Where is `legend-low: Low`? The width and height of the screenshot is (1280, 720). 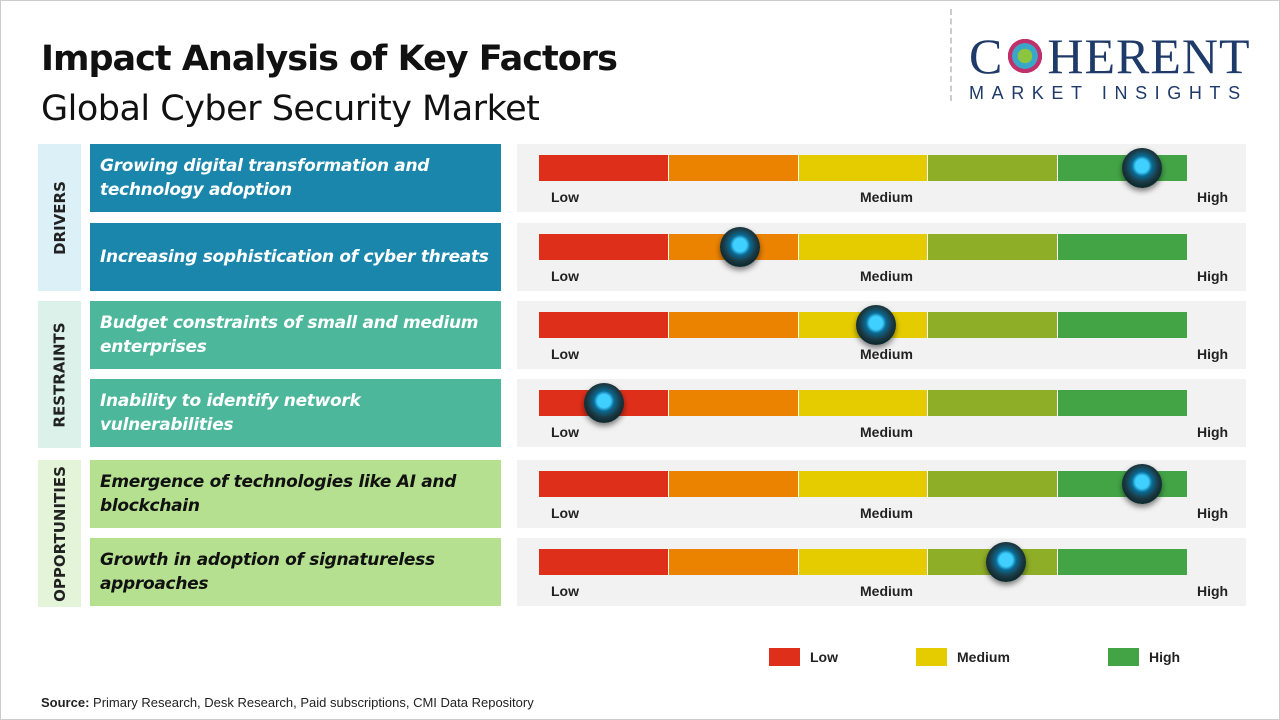 legend-low: Low is located at coordinates (803, 657).